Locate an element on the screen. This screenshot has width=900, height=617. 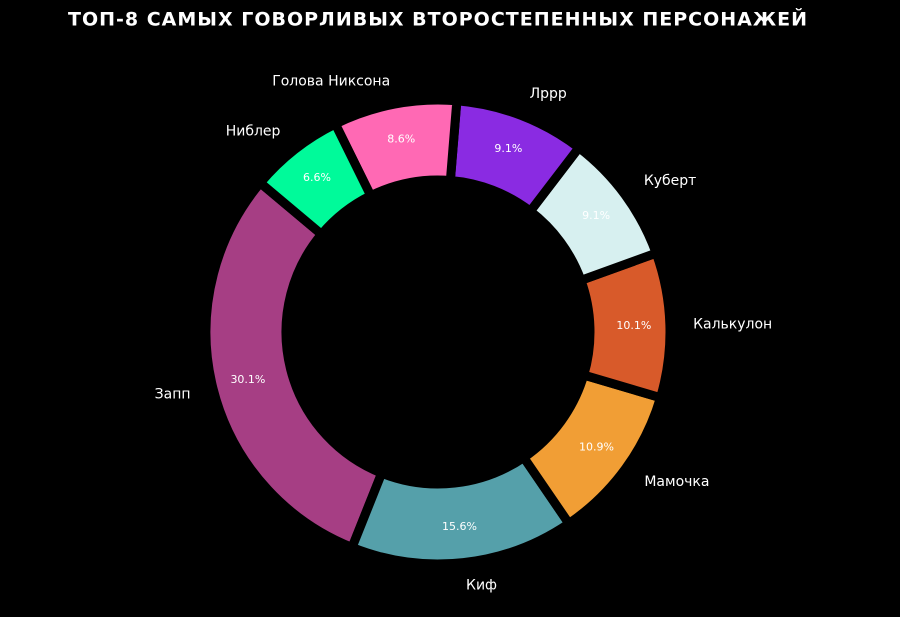
value-label: 30.1% is located at coordinates (247, 379).